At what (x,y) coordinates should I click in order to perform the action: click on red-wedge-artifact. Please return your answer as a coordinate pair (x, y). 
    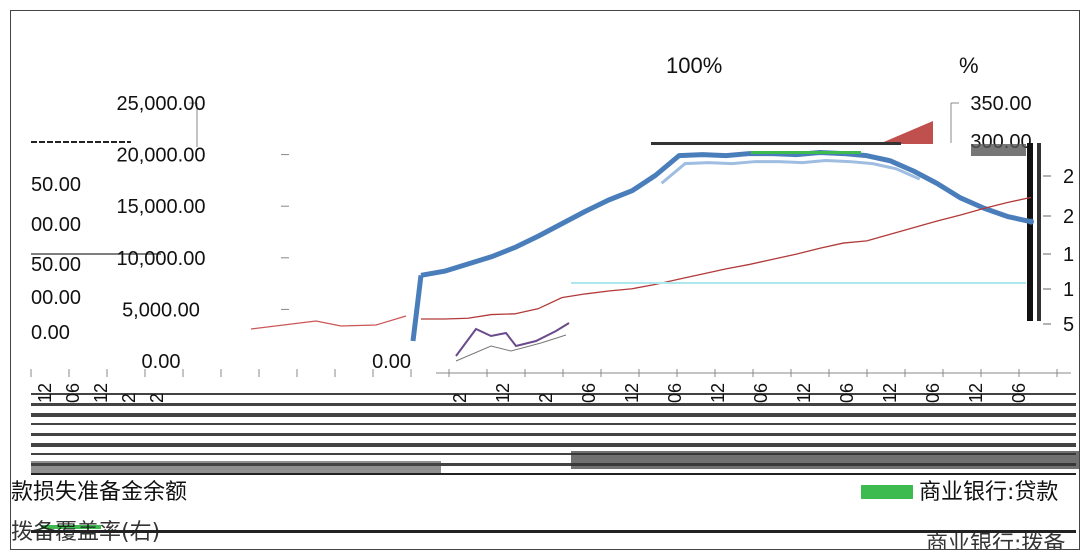
    Looking at the image, I should click on (906, 132).